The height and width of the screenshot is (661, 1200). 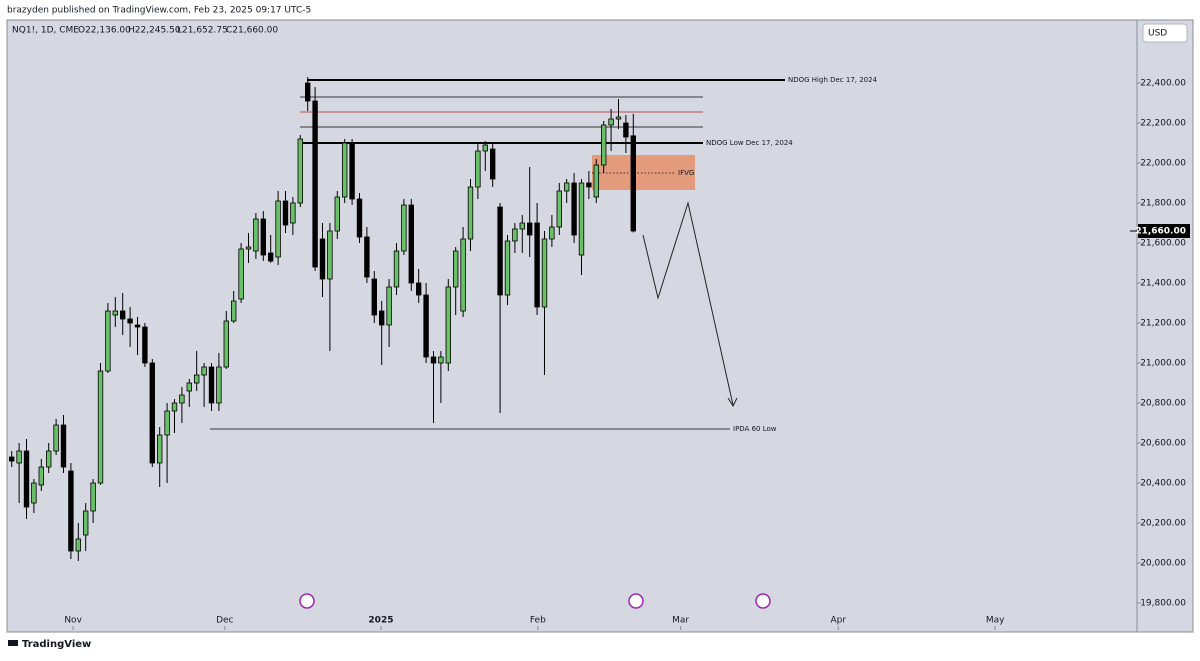 I want to click on y-tick-label: 21,000.00, so click(x=1163, y=364).